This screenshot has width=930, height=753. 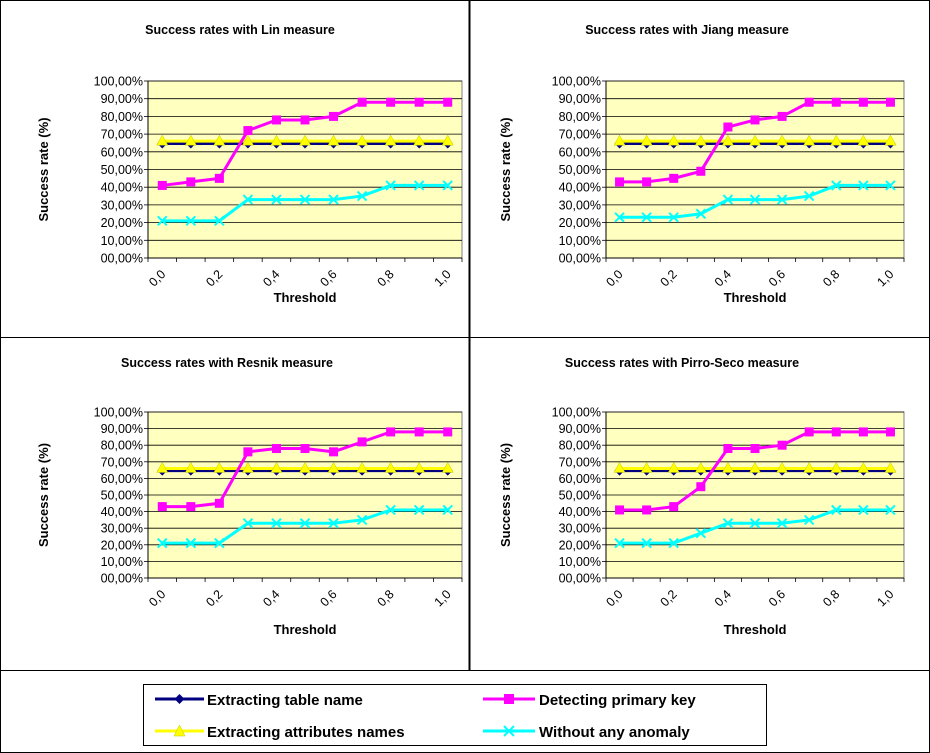 I want to click on chart-title: Success rates with Jiang measure, so click(x=687, y=30).